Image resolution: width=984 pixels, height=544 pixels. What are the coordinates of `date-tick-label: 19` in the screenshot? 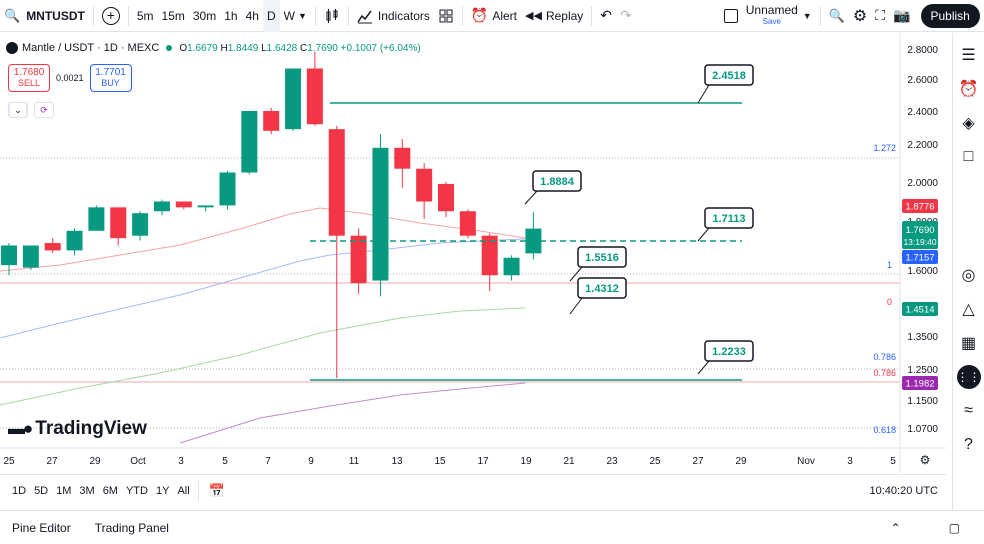 It's located at (526, 461).